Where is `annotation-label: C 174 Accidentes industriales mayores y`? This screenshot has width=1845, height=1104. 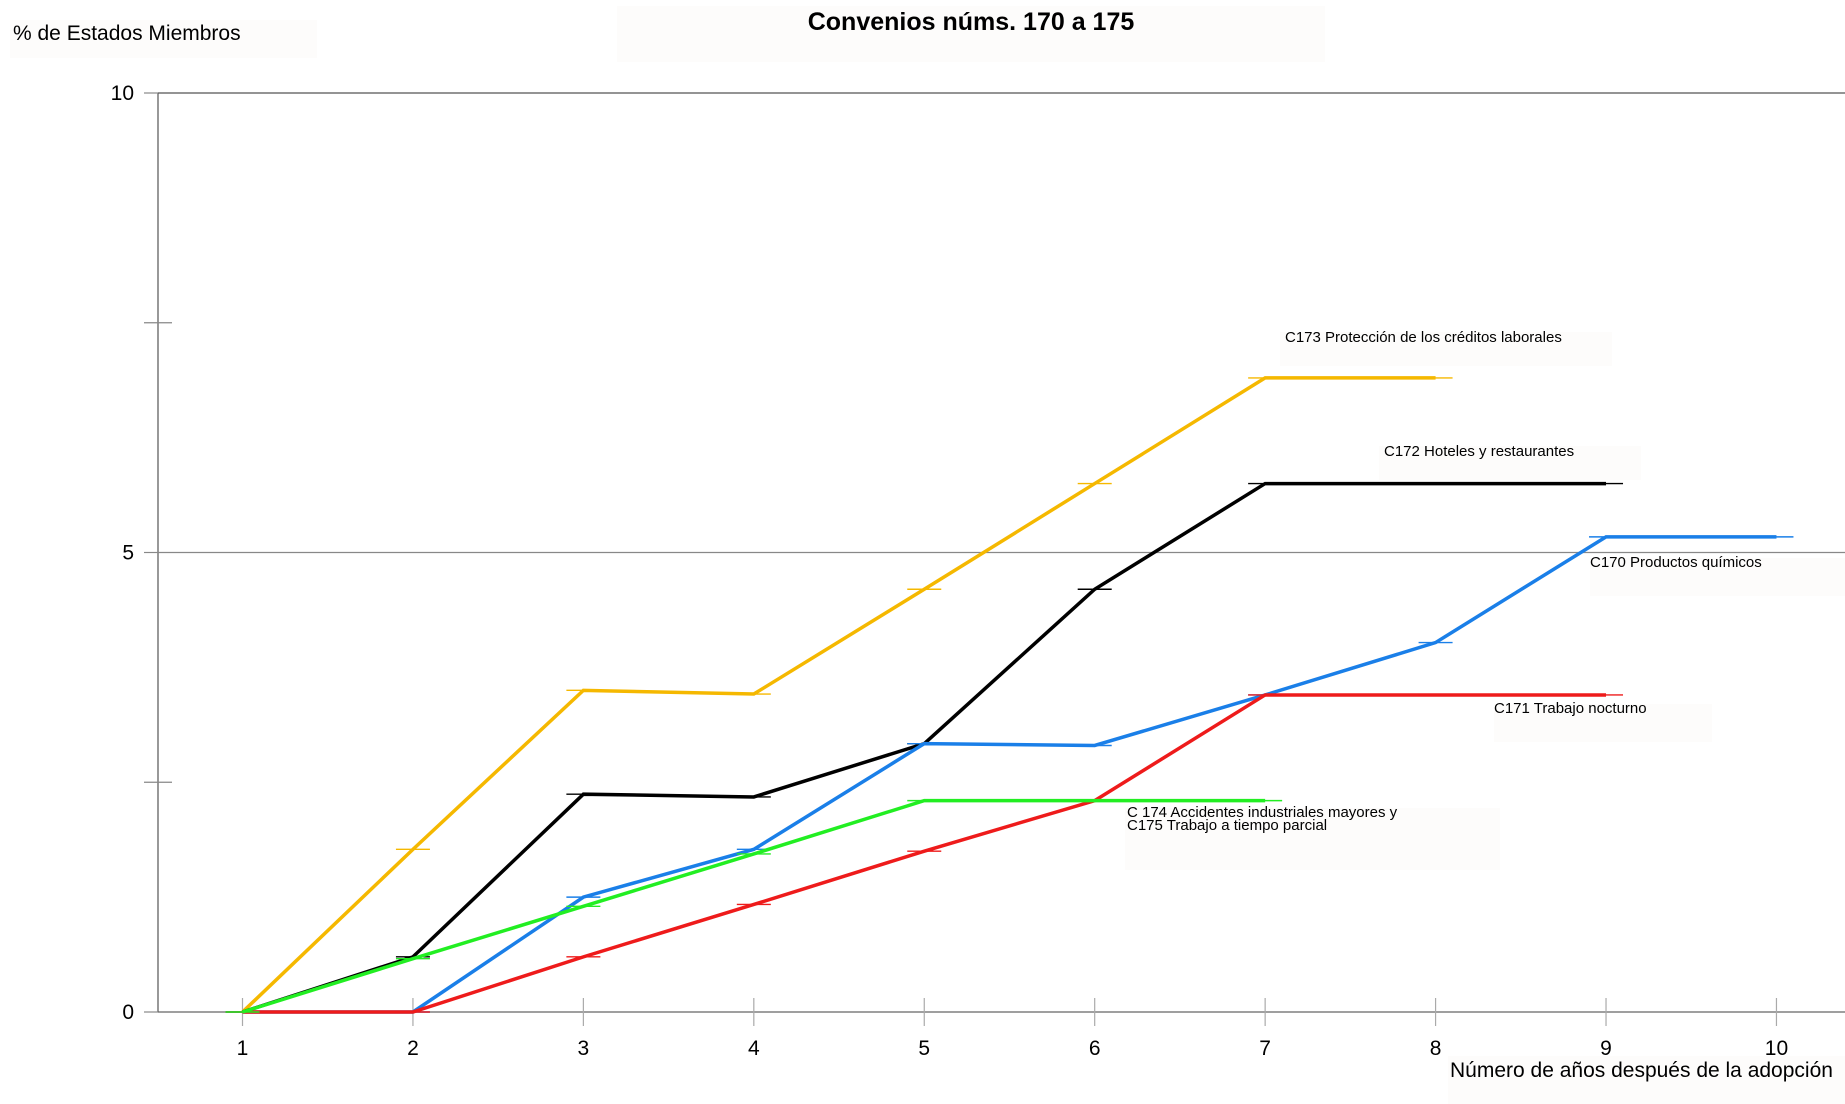 annotation-label: C 174 Accidentes industriales mayores y is located at coordinates (1262, 812).